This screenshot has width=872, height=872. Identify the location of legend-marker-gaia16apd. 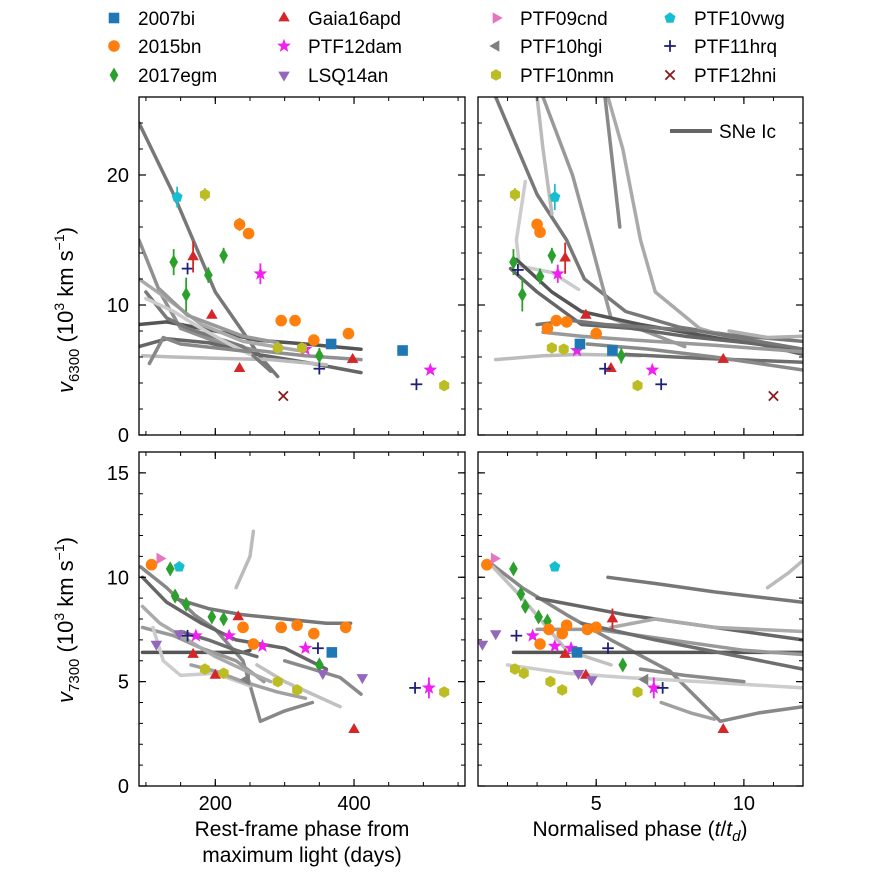
(284, 16).